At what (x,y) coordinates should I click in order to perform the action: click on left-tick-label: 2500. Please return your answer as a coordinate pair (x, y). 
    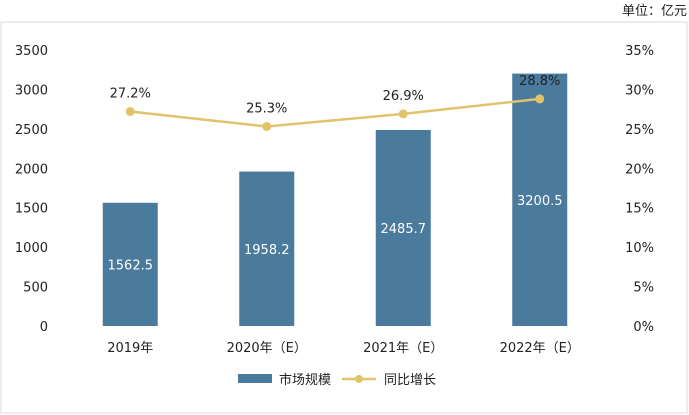
    Looking at the image, I should click on (31, 130).